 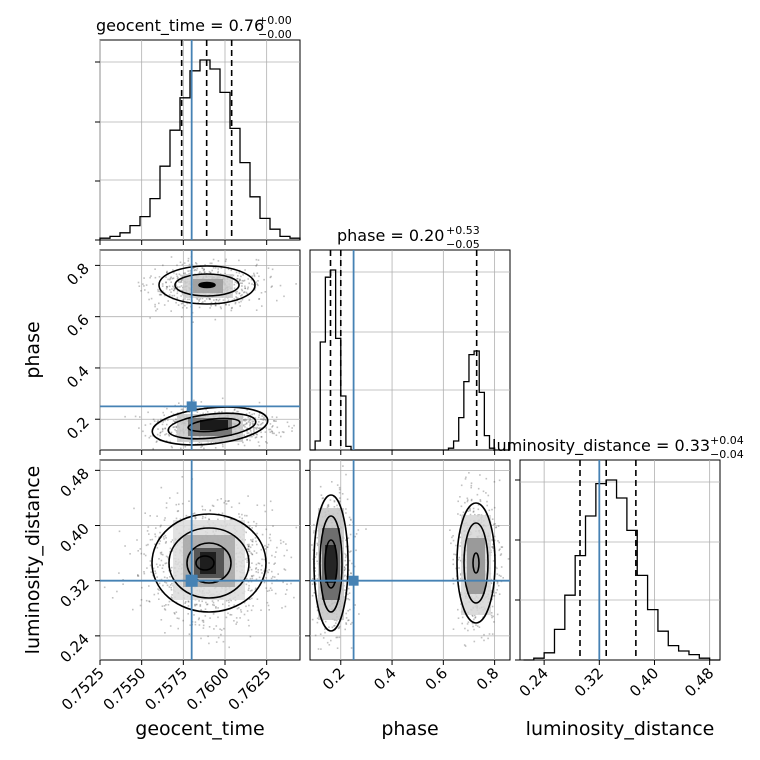 I want to click on y-ticks, so click(x=307, y=553).